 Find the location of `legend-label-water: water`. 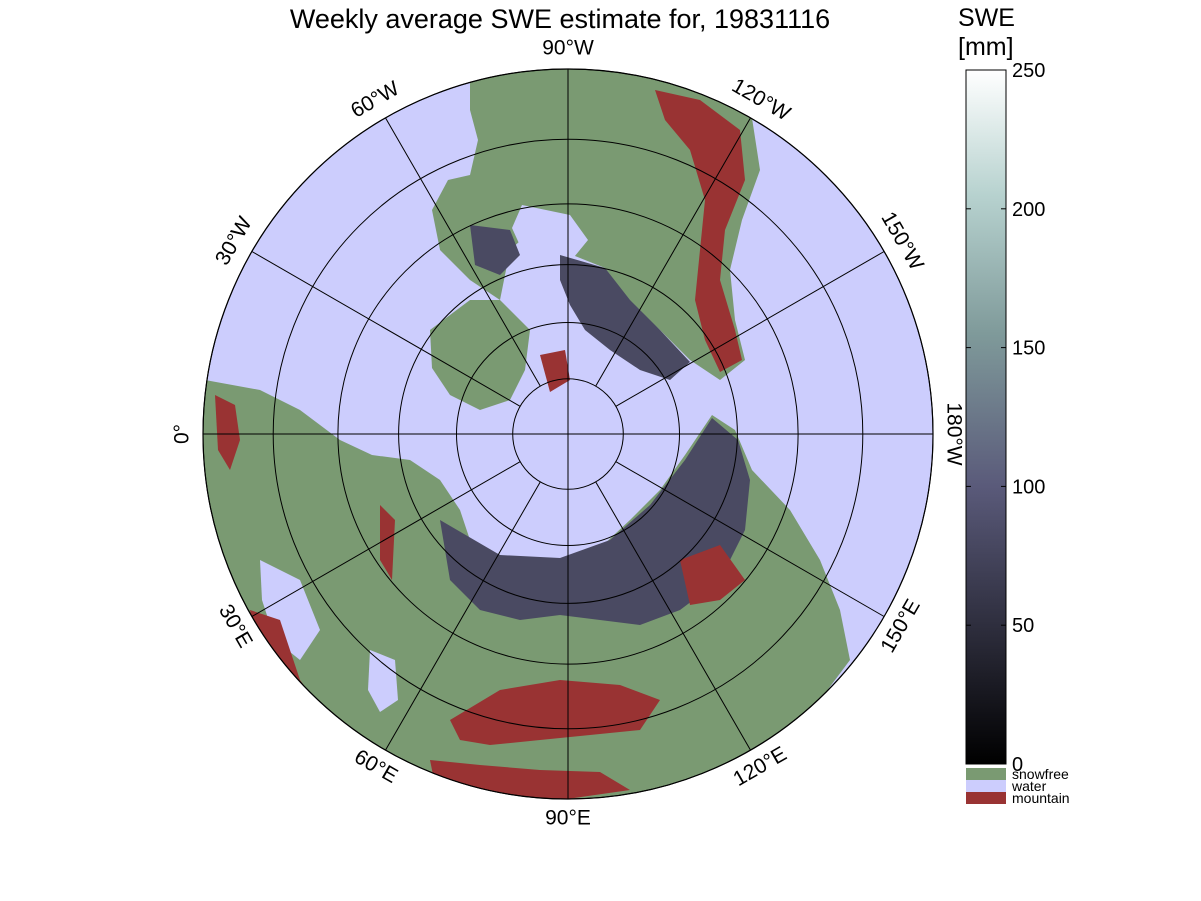

legend-label-water: water is located at coordinates (1029, 786).